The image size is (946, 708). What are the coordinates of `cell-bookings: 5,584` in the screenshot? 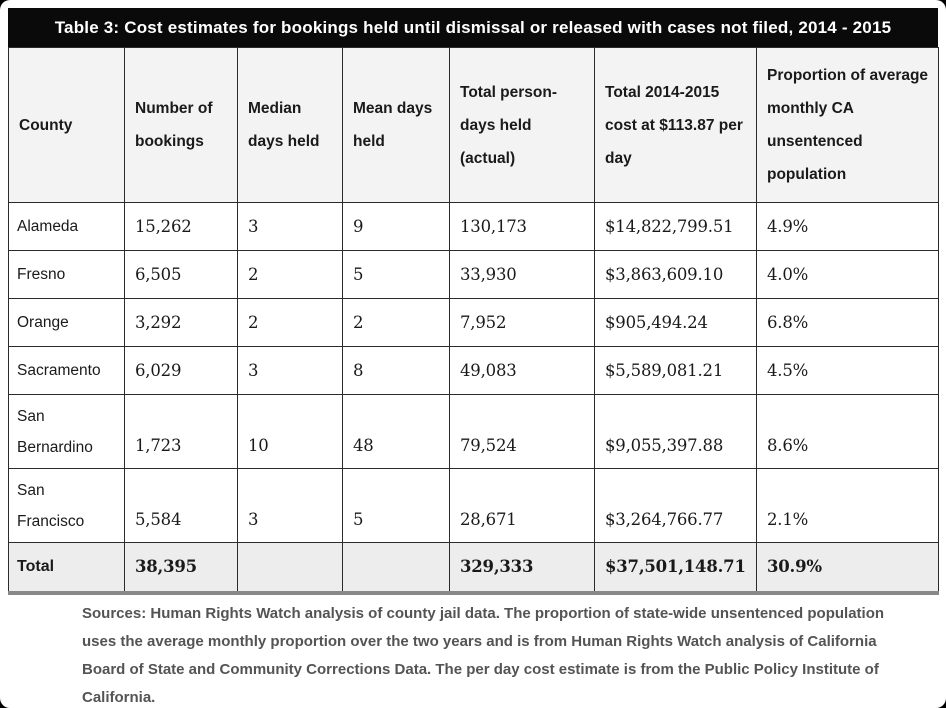 It's located at (181, 505).